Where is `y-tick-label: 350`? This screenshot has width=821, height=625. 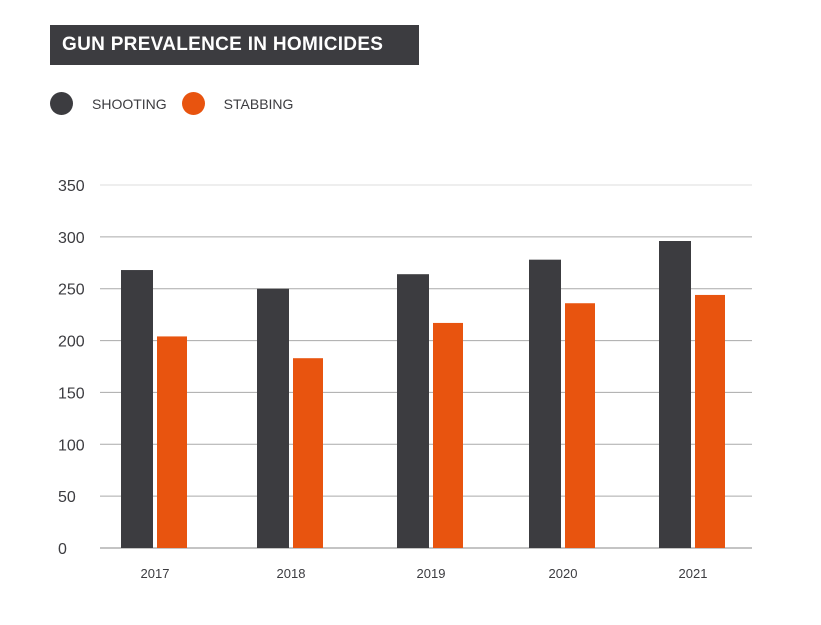 y-tick-label: 350 is located at coordinates (71, 186).